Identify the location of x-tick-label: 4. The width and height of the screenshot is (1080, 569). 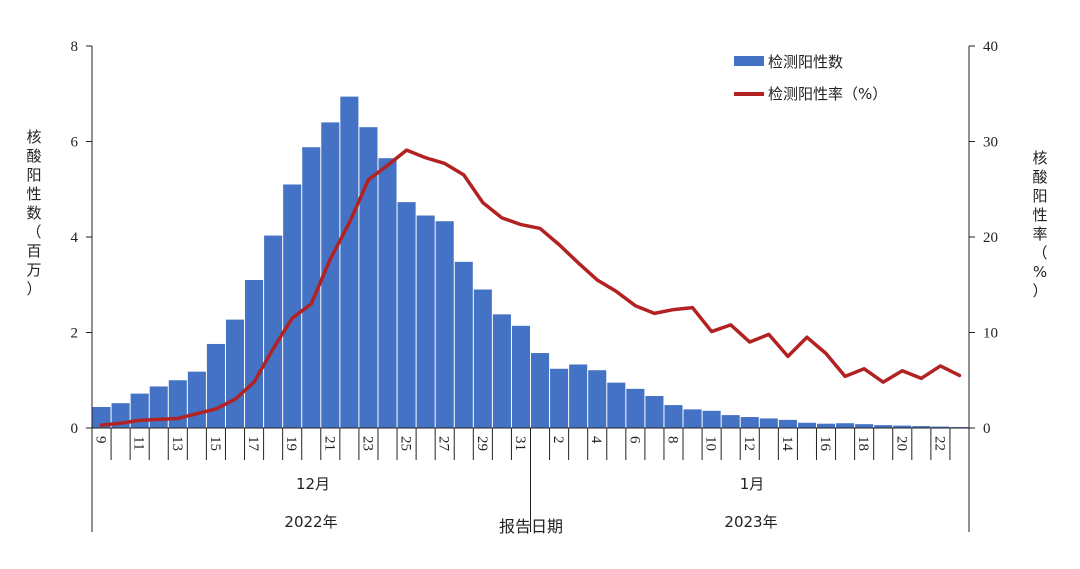
(596, 440).